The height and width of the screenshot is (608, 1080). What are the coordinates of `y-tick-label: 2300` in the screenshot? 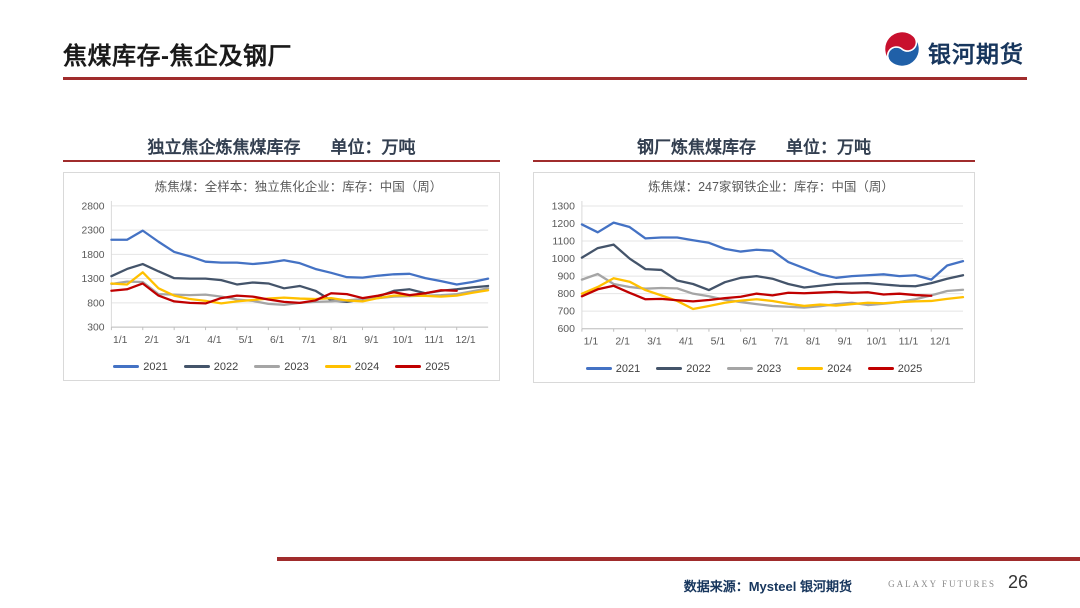 It's located at (92, 231).